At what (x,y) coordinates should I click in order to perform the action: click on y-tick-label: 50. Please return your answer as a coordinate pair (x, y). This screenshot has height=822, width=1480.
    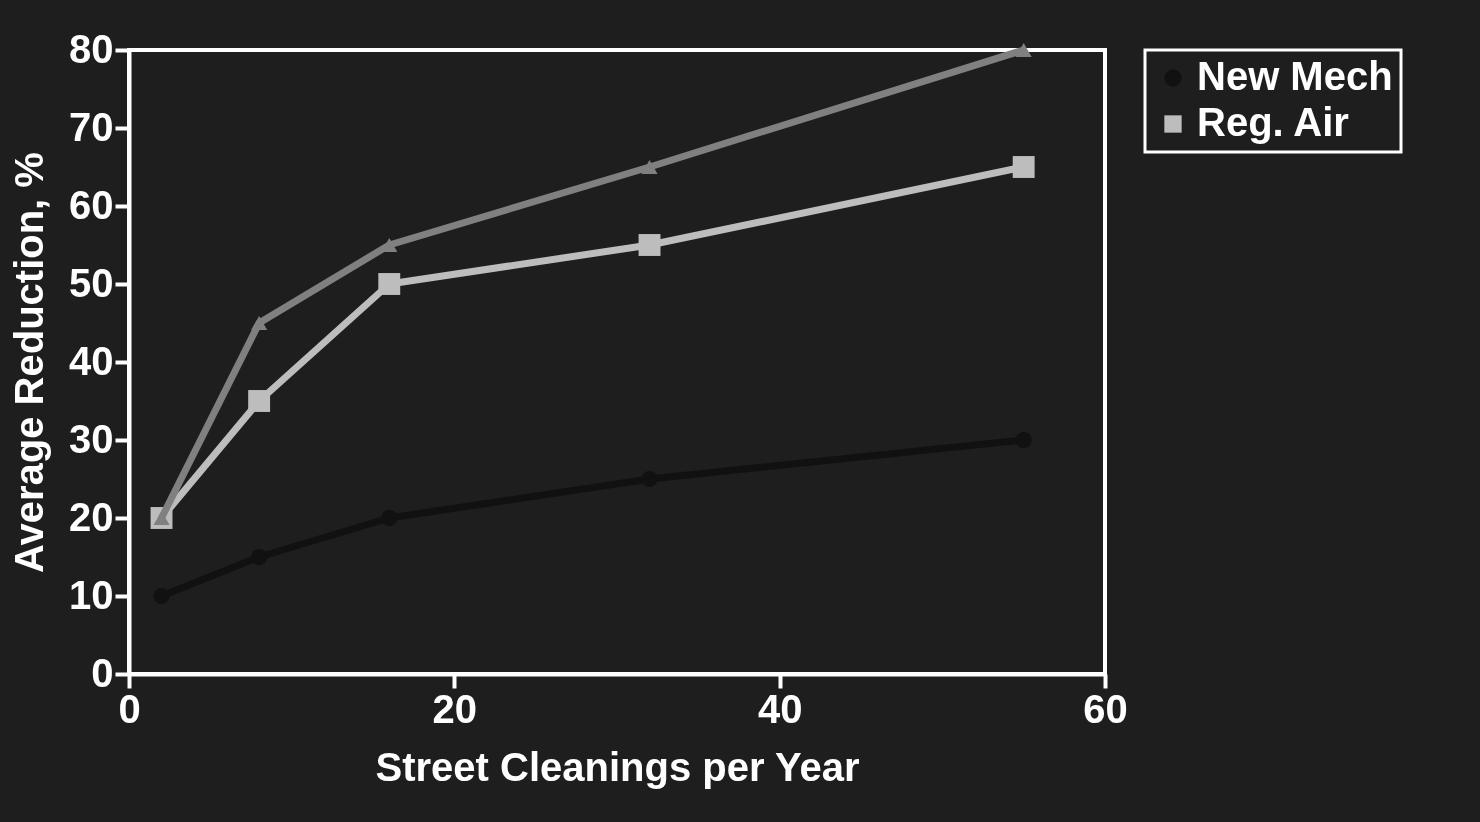
    Looking at the image, I should click on (91, 282).